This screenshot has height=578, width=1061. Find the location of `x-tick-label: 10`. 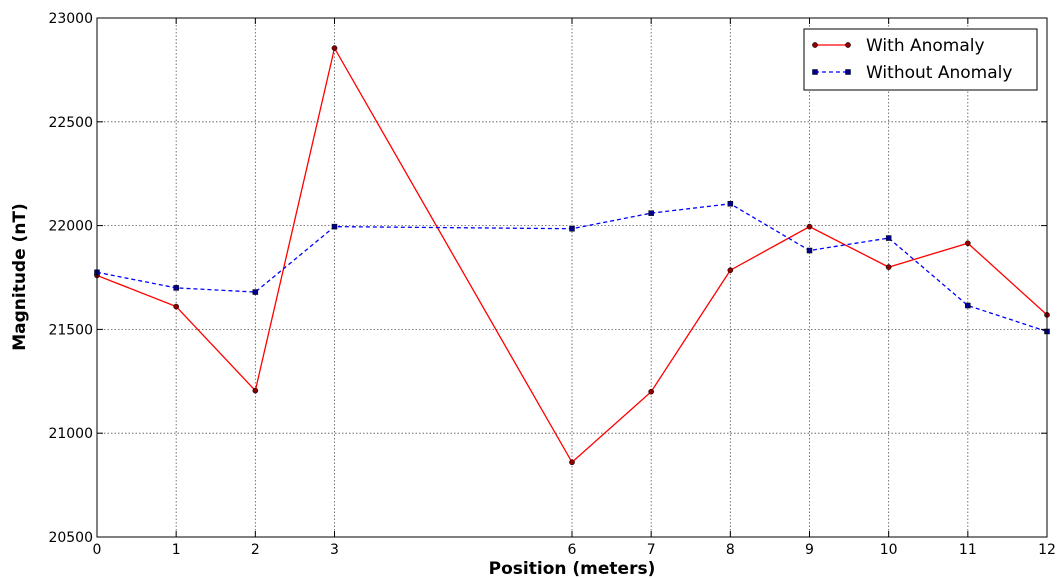

x-tick-label: 10 is located at coordinates (889, 550).